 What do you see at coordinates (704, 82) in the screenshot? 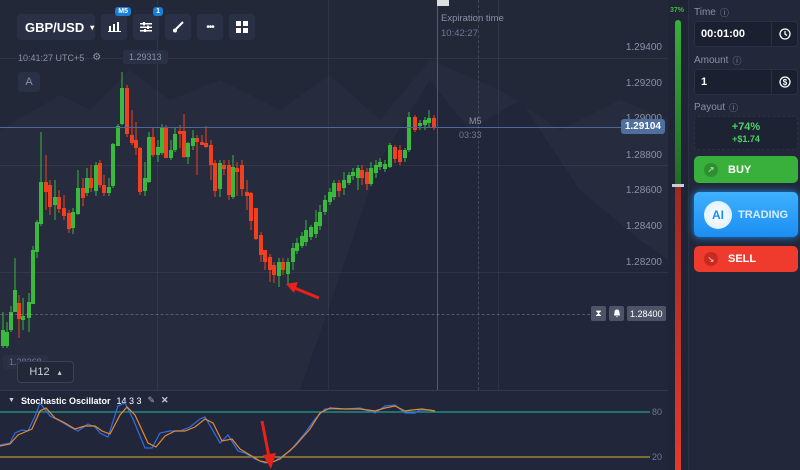
I see `amount-value: 1` at bounding box center [704, 82].